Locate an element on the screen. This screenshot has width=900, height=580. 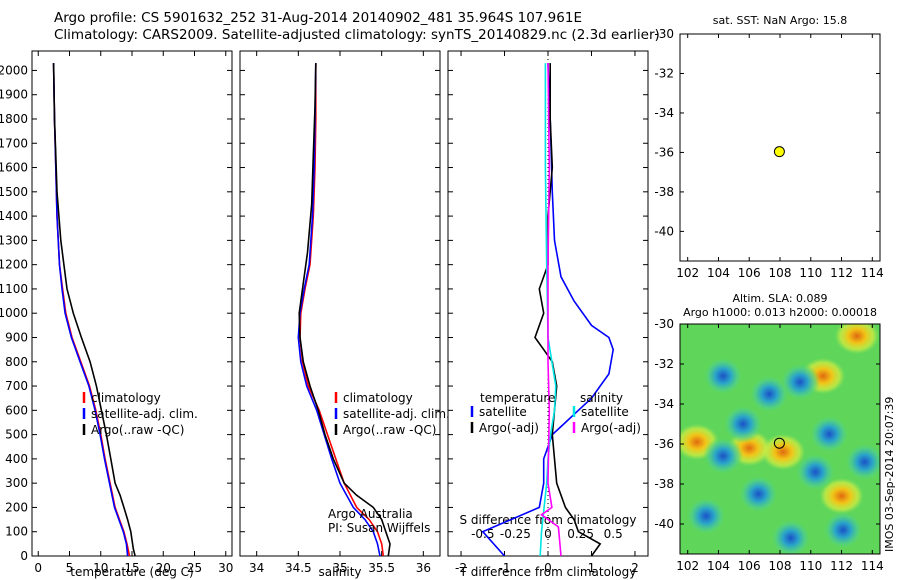
diff-xlabel: T difference from climatology is located at coordinates (548, 572).